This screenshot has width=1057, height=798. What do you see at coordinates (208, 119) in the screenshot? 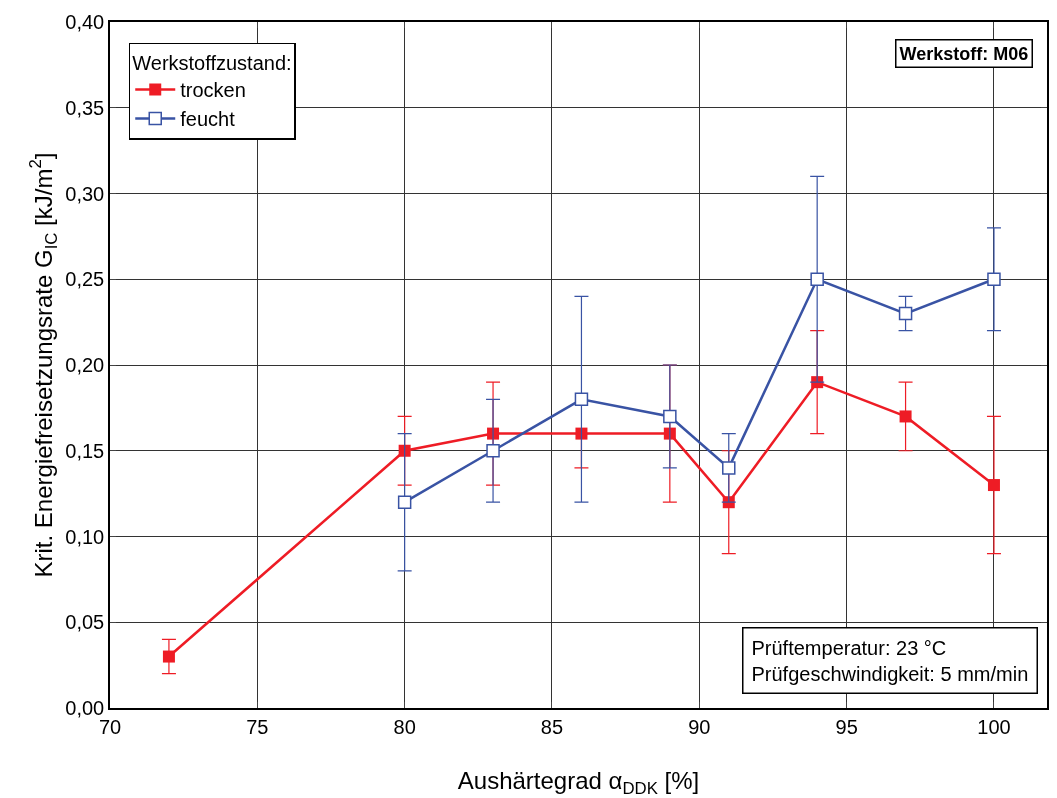
I see `legend-label: feucht` at bounding box center [208, 119].